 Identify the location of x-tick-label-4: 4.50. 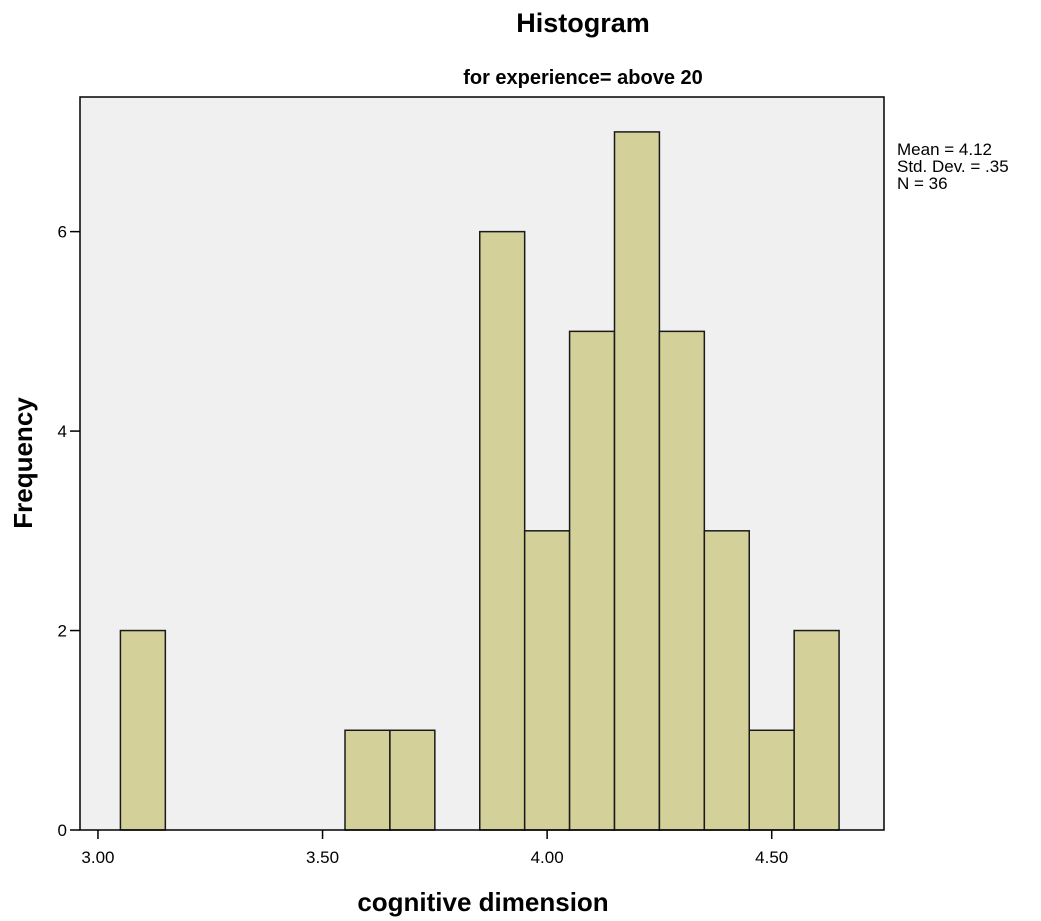
(771, 857).